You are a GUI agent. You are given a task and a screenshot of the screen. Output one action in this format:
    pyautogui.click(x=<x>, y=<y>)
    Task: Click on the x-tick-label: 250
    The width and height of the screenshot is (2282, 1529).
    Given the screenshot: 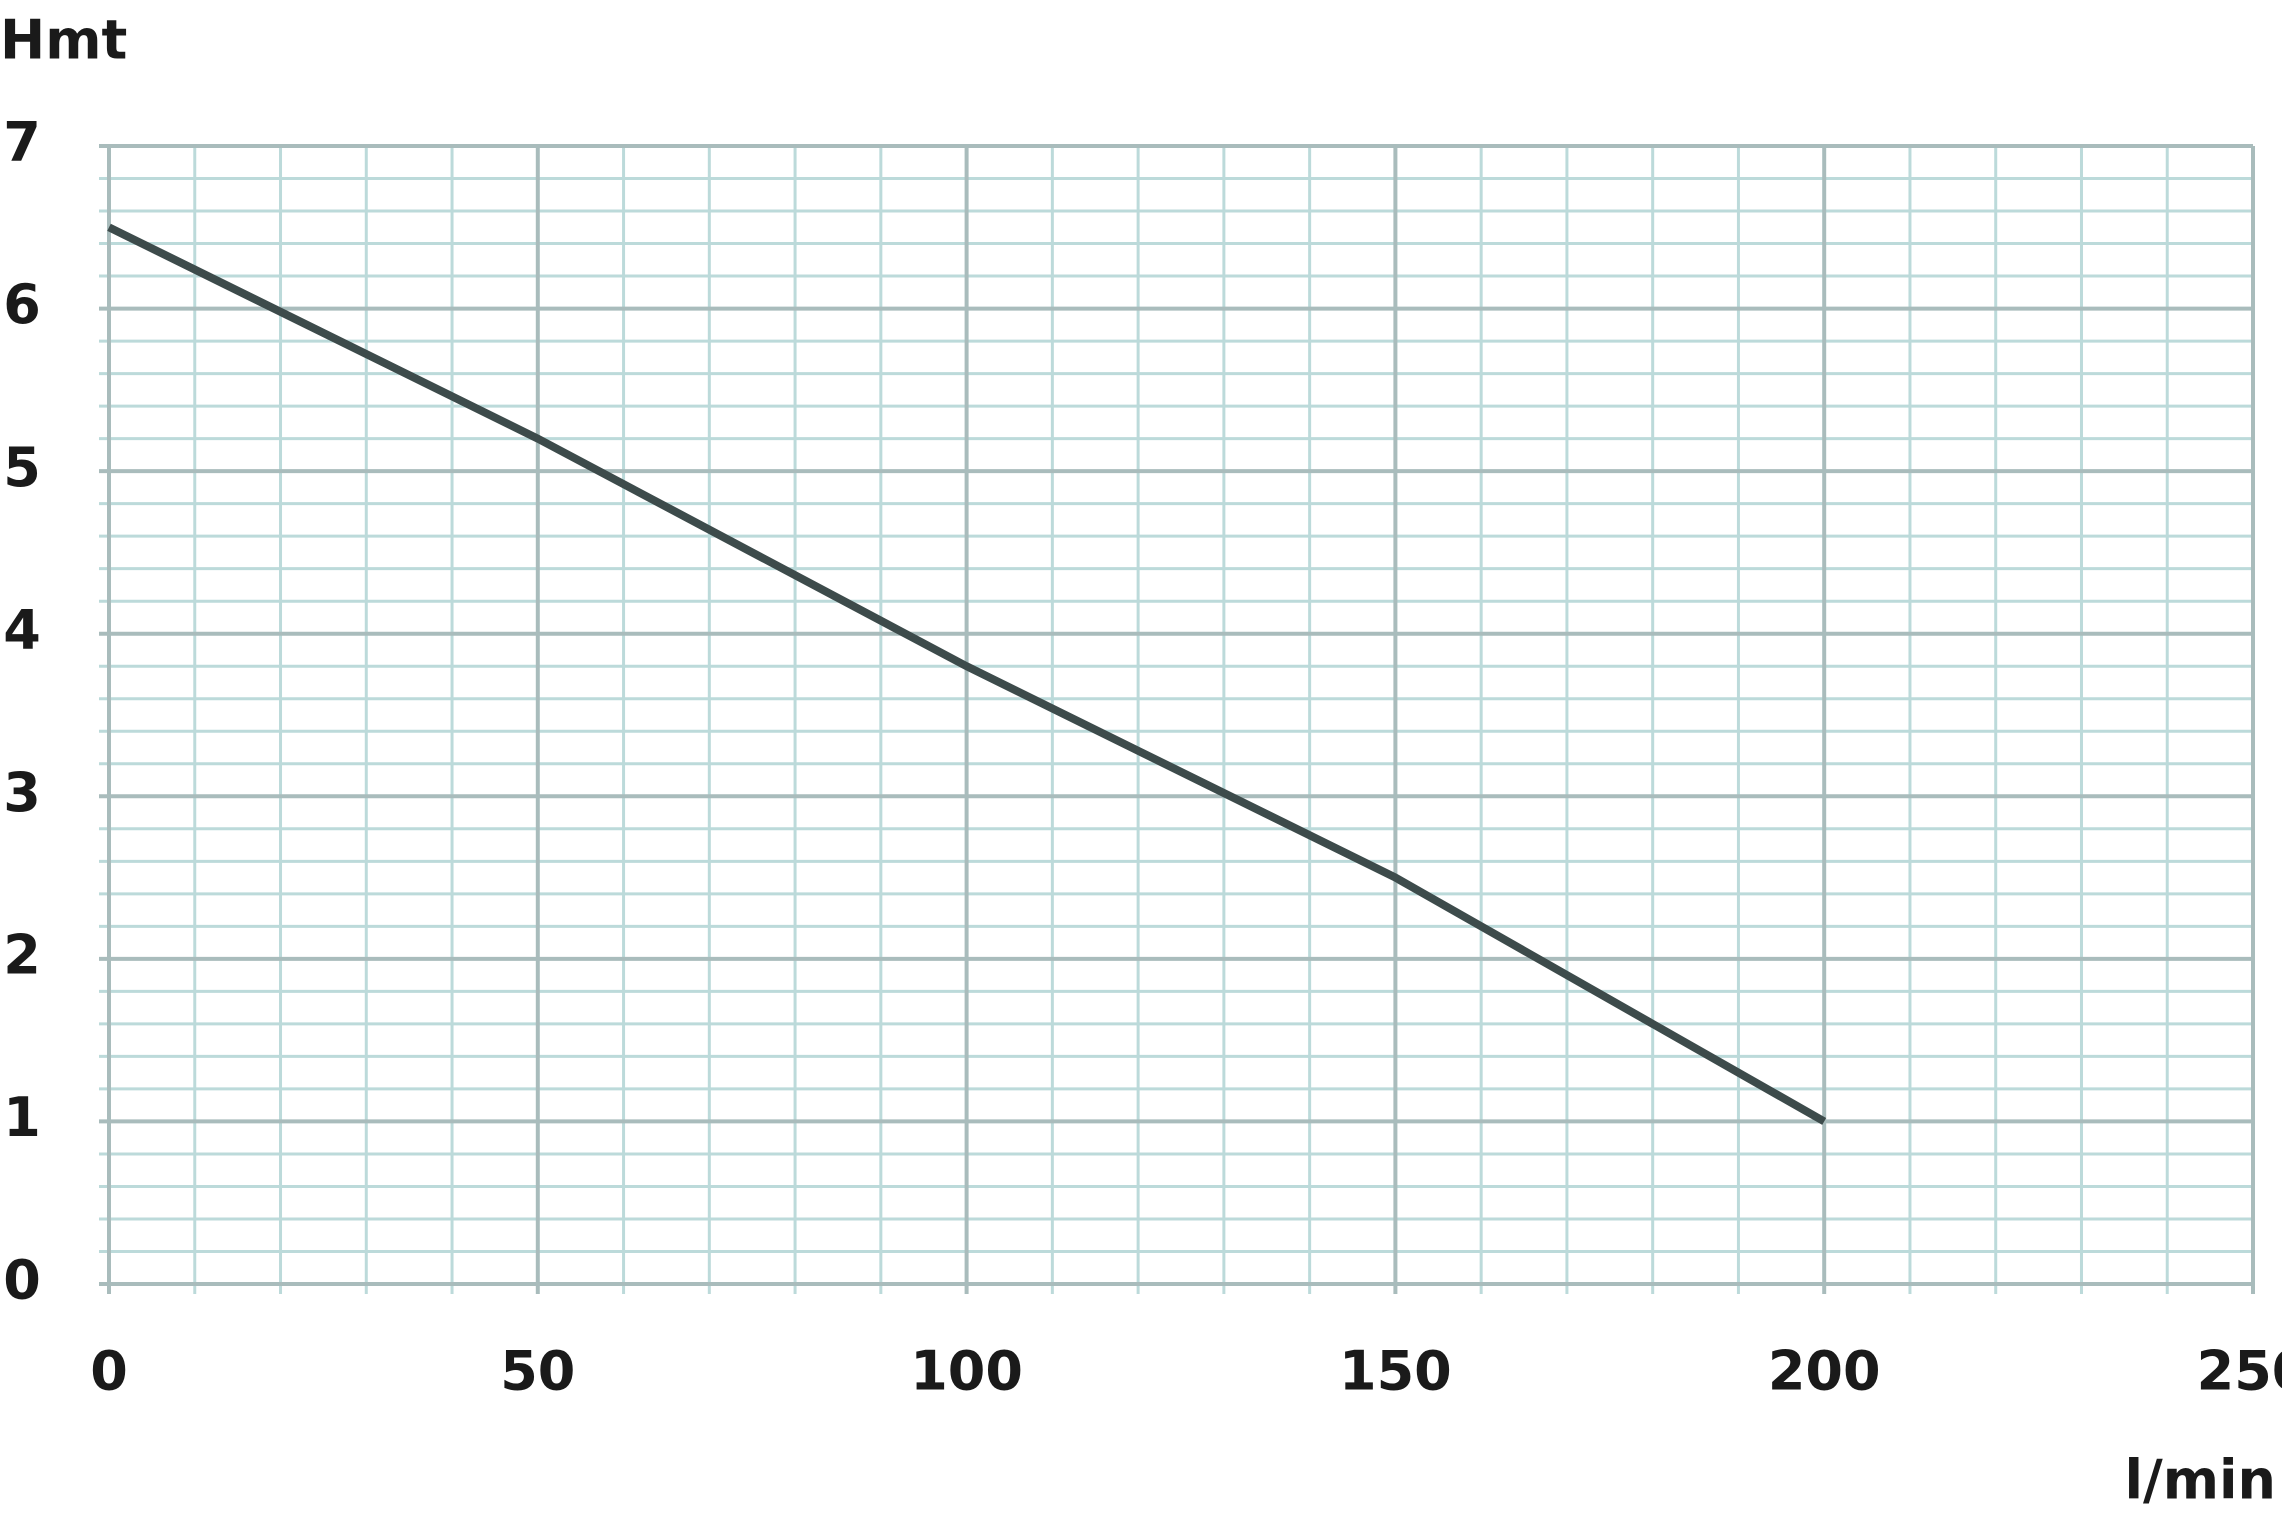 What is the action you would take?
    pyautogui.click(x=2239, y=1371)
    